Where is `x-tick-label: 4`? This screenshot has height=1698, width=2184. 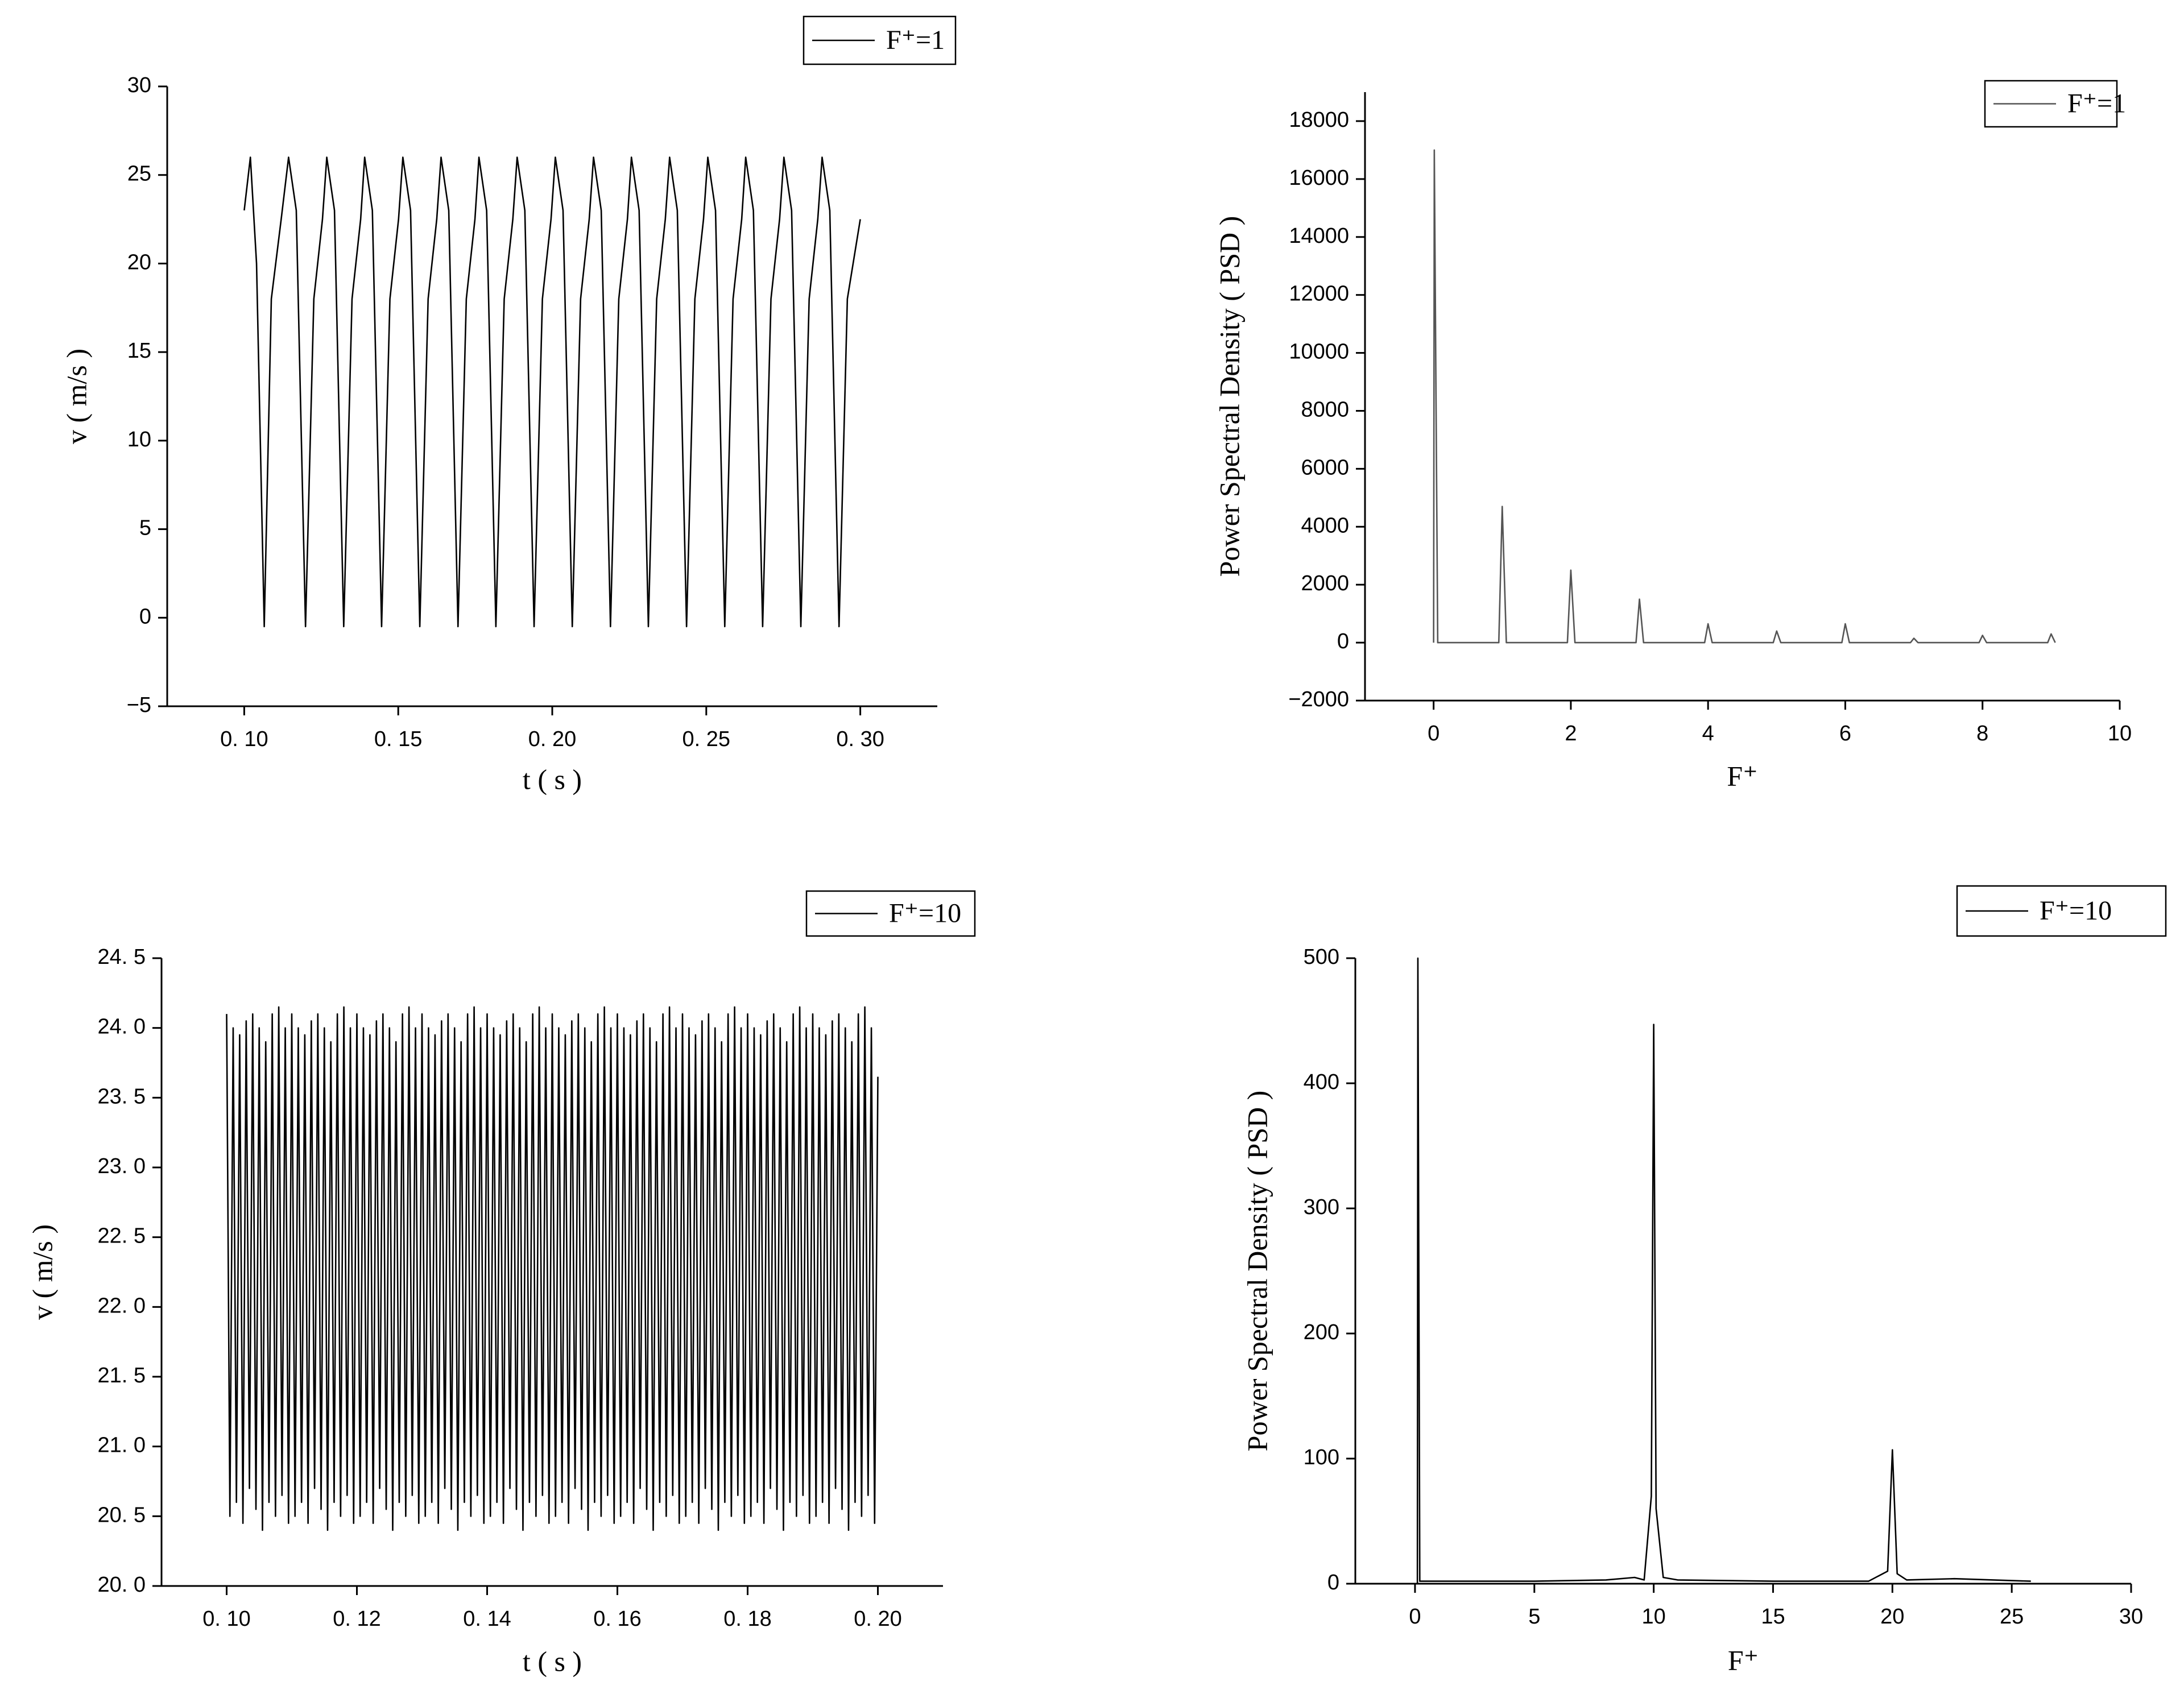 x-tick-label: 4 is located at coordinates (1708, 734).